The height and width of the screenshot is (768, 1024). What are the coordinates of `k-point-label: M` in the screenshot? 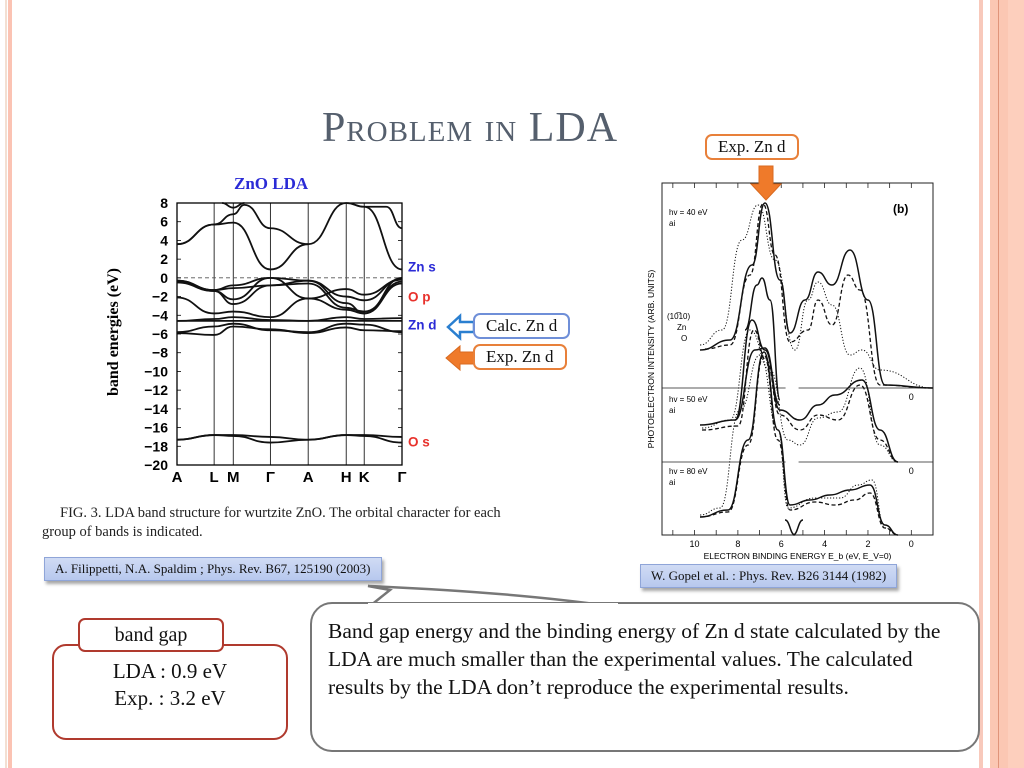 It's located at (233, 477).